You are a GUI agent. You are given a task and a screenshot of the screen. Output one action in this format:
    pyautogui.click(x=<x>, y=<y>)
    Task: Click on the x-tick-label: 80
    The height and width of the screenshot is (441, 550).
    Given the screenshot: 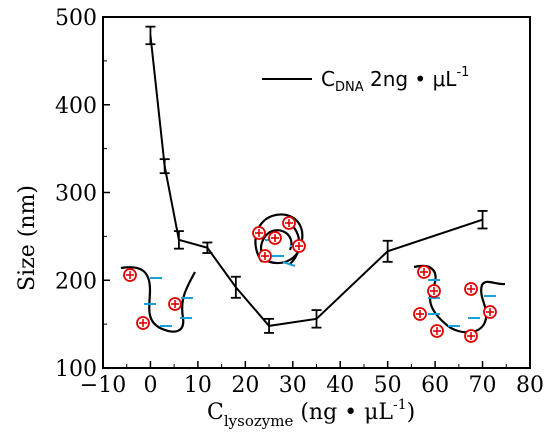 What is the action you would take?
    pyautogui.click(x=530, y=385)
    